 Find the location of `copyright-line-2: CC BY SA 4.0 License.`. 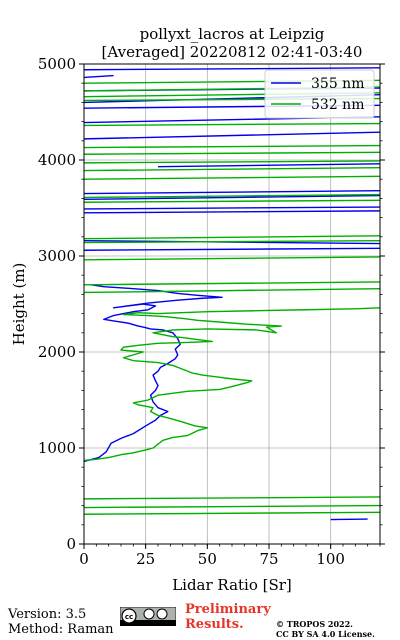

copyright-line-2: CC BY SA 4.0 License. is located at coordinates (325, 634).